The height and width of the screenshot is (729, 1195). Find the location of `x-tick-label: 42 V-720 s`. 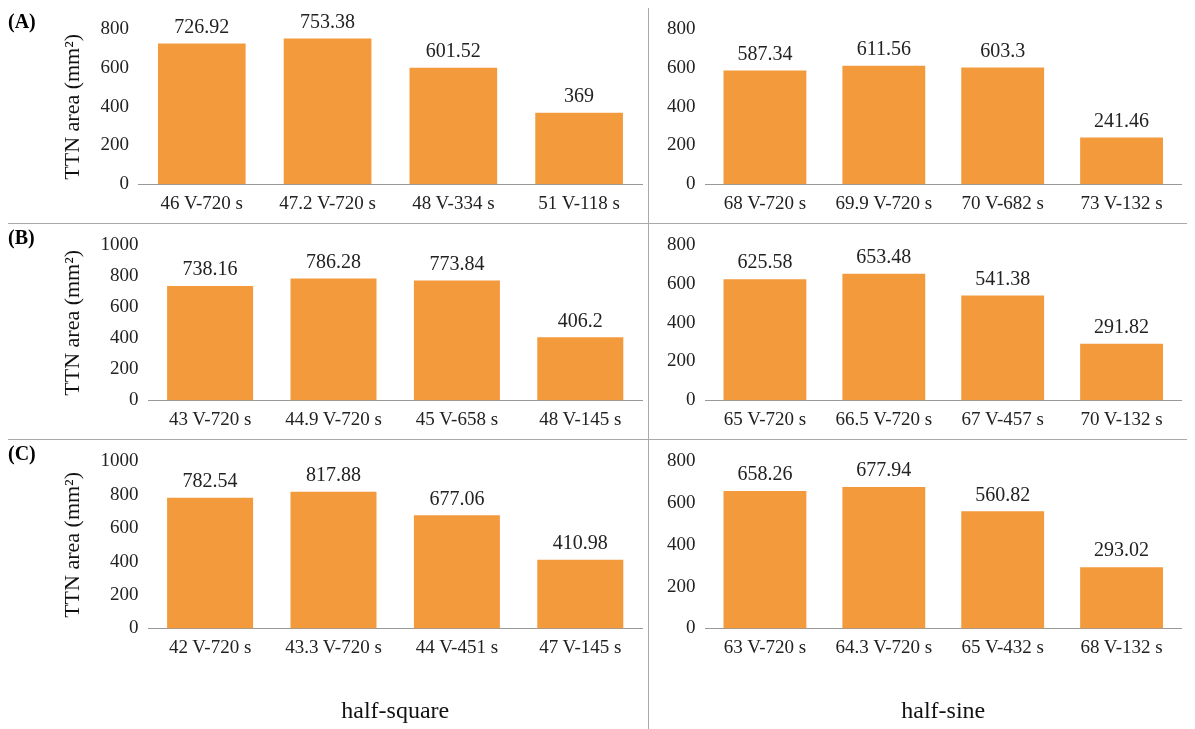

x-tick-label: 42 V-720 s is located at coordinates (210, 646).